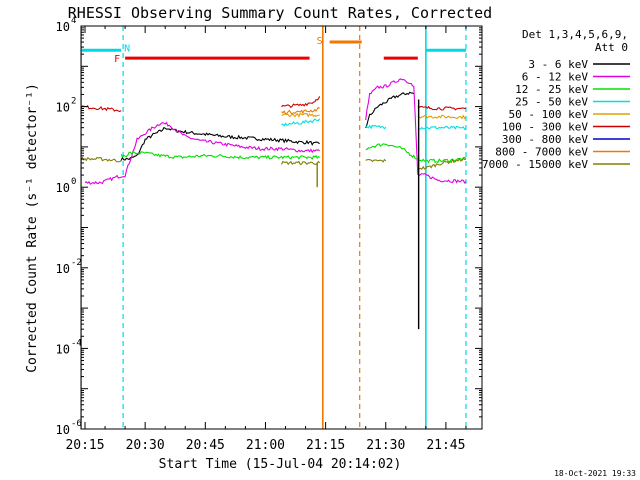 This screenshot has width=640, height=480. I want to click on annotation-label-flare: F, so click(117, 59).